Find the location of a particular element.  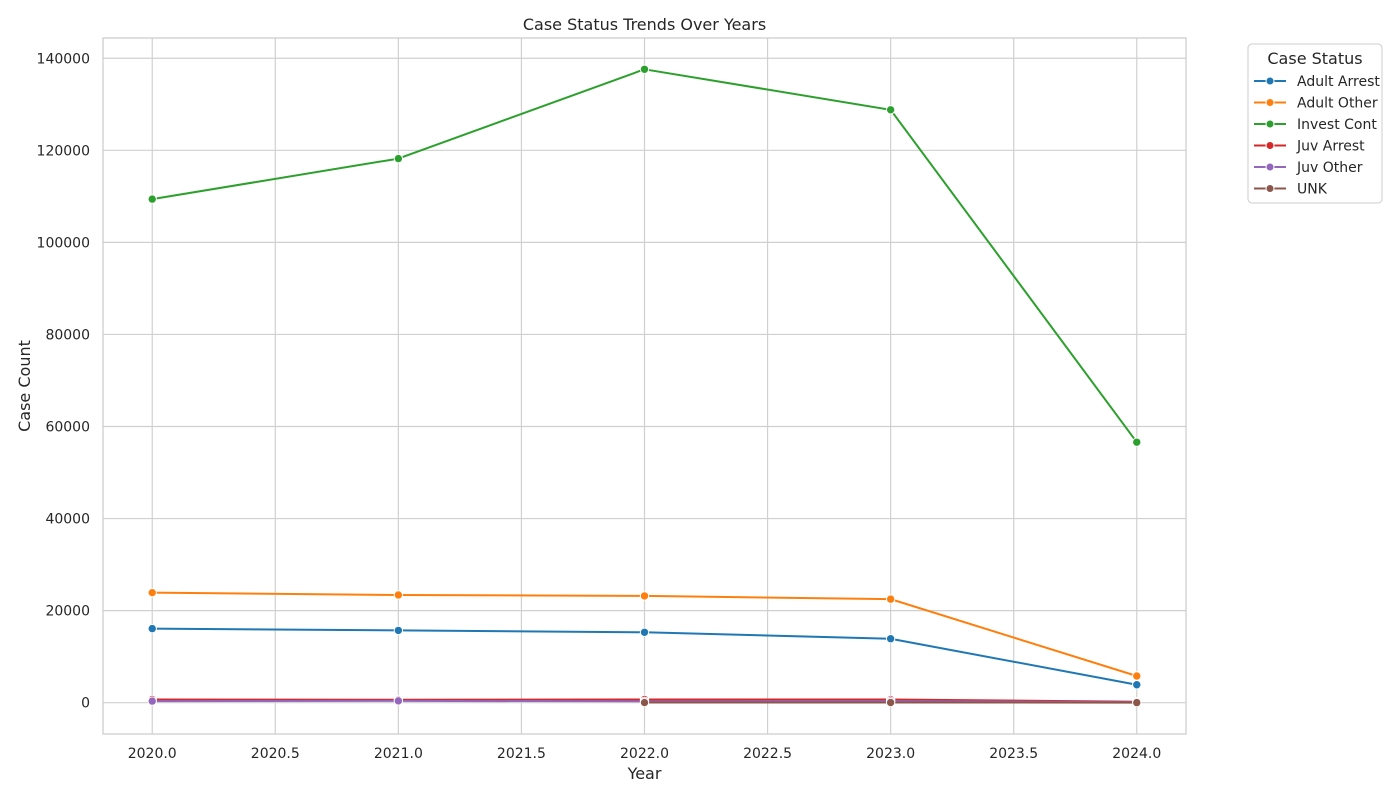

y-tick-label: 20000 is located at coordinates (67, 612).